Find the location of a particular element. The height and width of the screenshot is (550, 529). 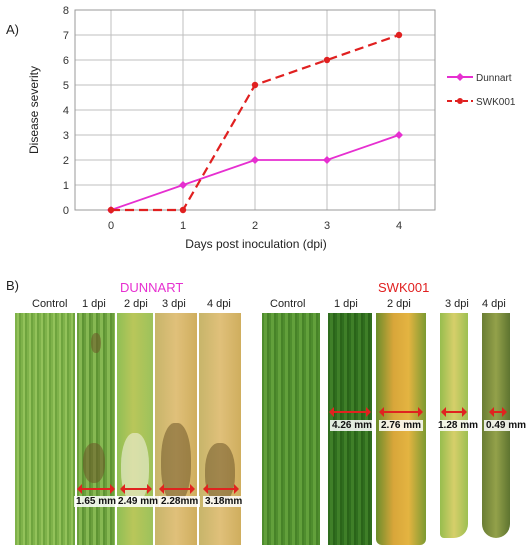

swk001-measure-label-2dpi: 2.76 mm is located at coordinates (401, 425).